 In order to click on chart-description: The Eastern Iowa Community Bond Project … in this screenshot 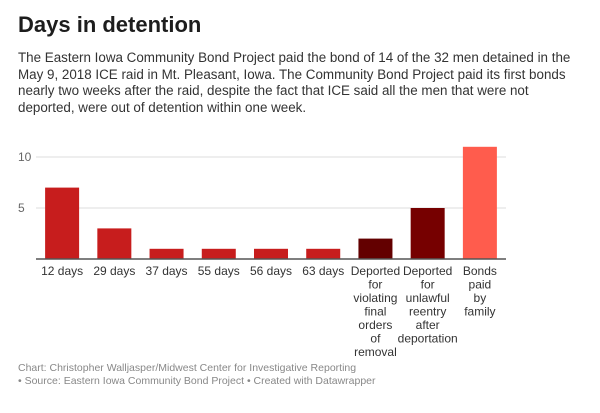, I will do `click(294, 82)`.